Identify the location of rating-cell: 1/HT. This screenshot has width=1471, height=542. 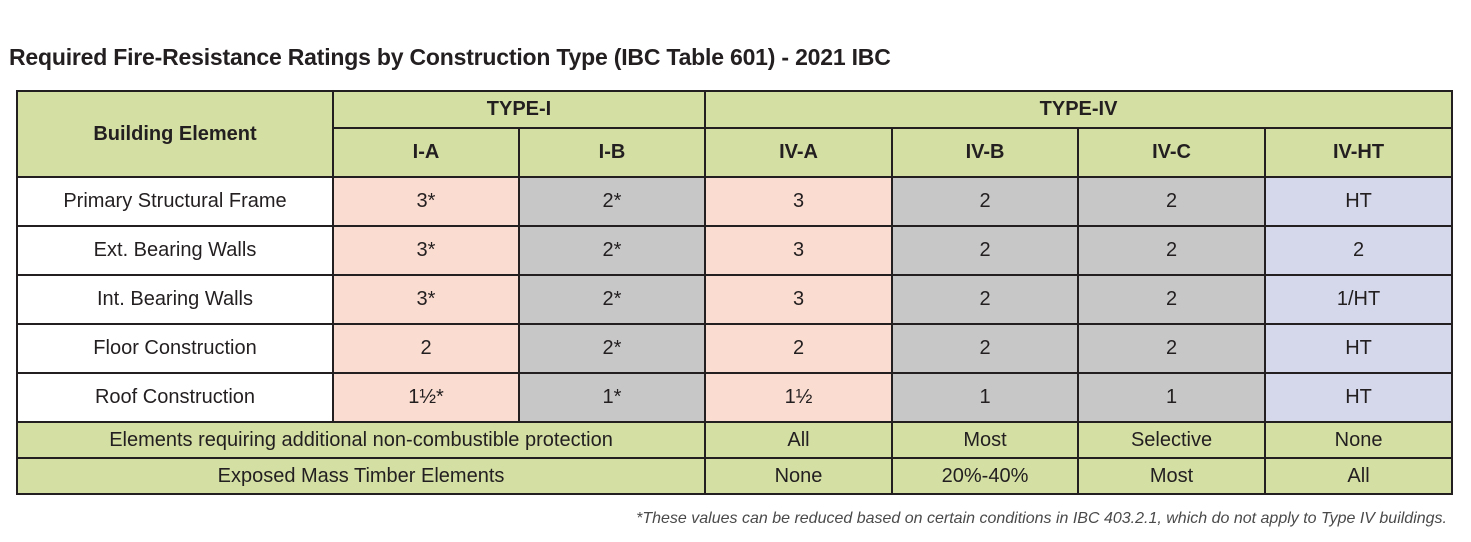
(1359, 299).